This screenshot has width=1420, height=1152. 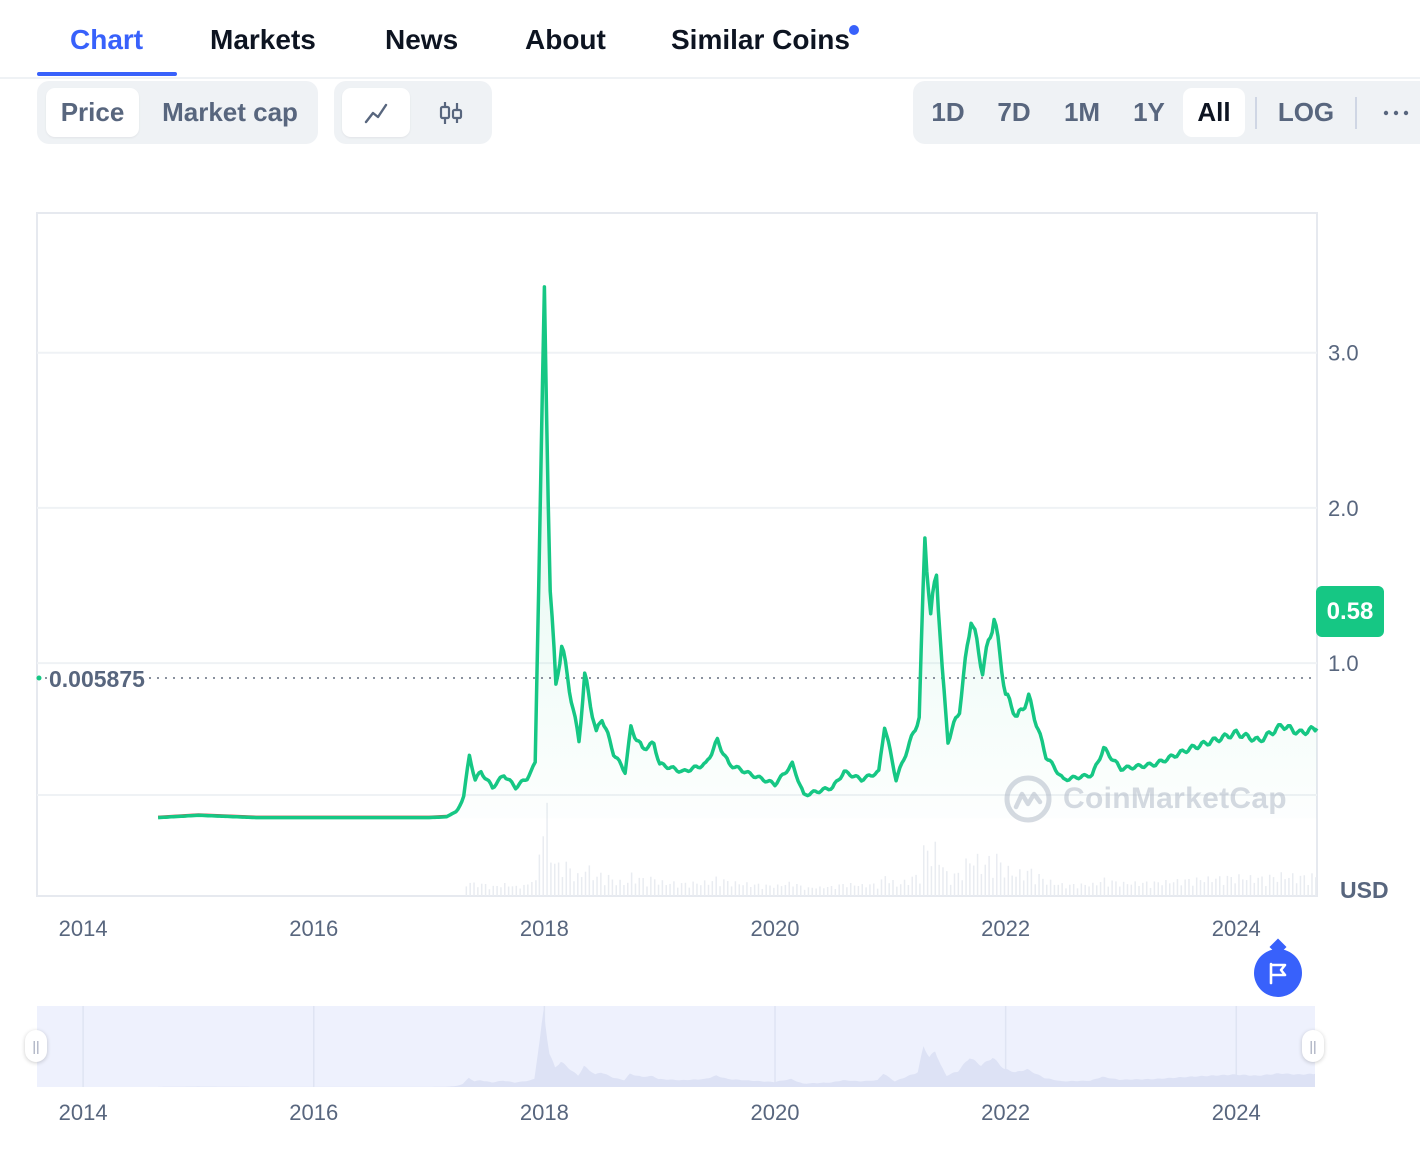 What do you see at coordinates (451, 112) in the screenshot?
I see `candlestick-button` at bounding box center [451, 112].